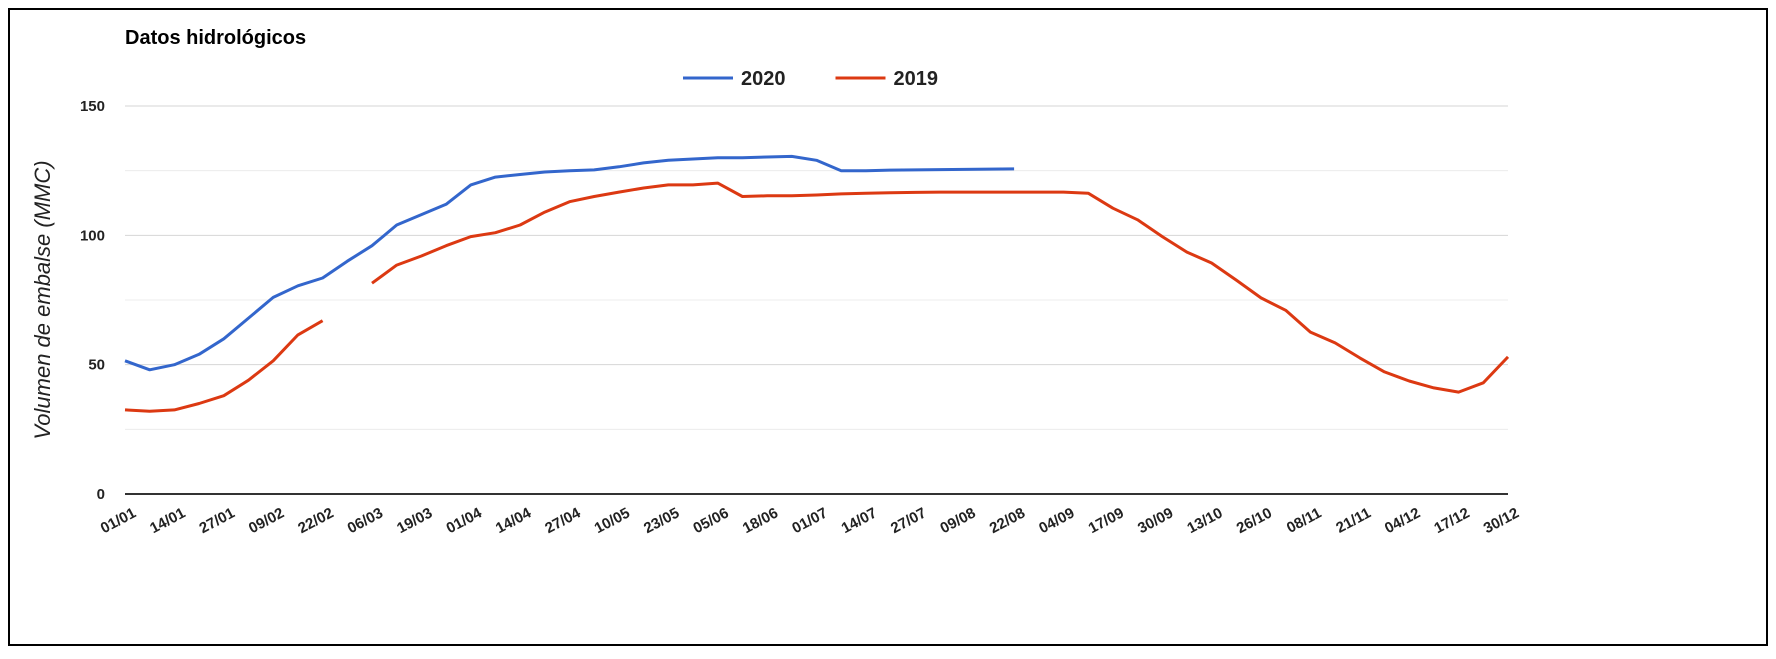 The image size is (1776, 659). What do you see at coordinates (763, 79) in the screenshot?
I see `legend-label: 2020` at bounding box center [763, 79].